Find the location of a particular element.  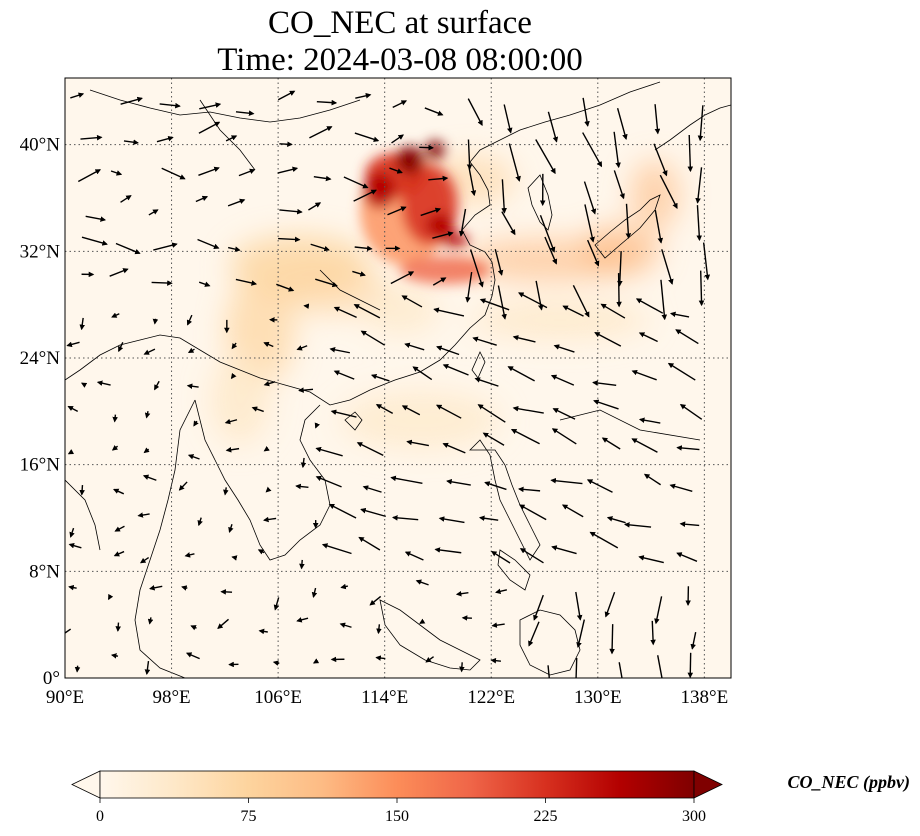

lon-tick-label: 106°E is located at coordinates (278, 697).